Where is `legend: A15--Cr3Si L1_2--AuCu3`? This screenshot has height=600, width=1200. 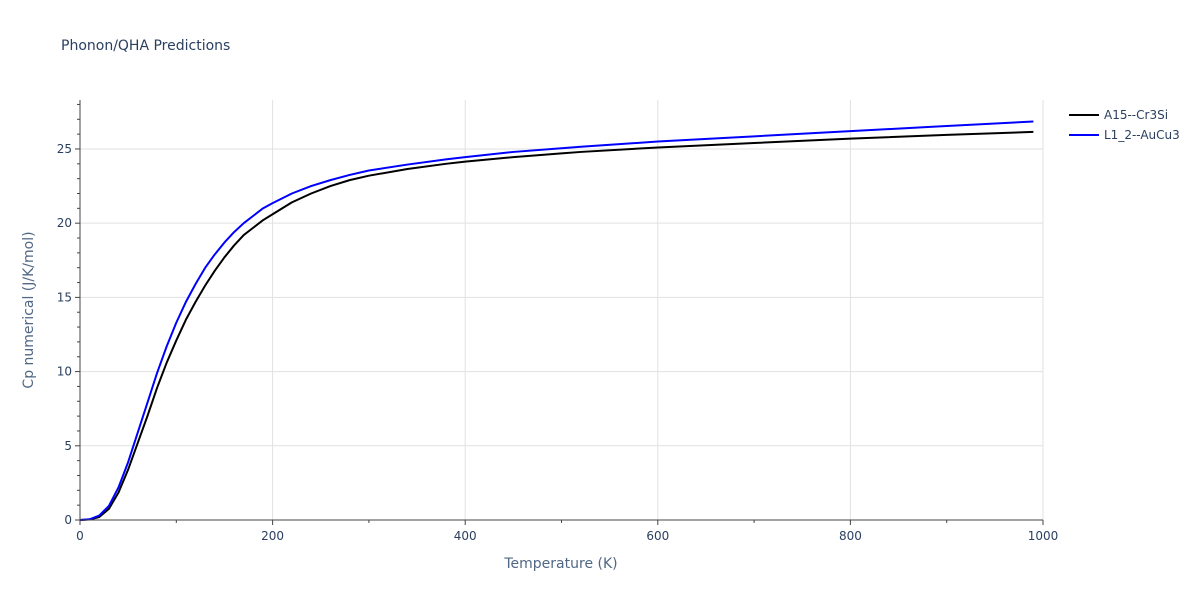
legend: A15--Cr3Si L1_2--AuCu3 is located at coordinates (1124, 125).